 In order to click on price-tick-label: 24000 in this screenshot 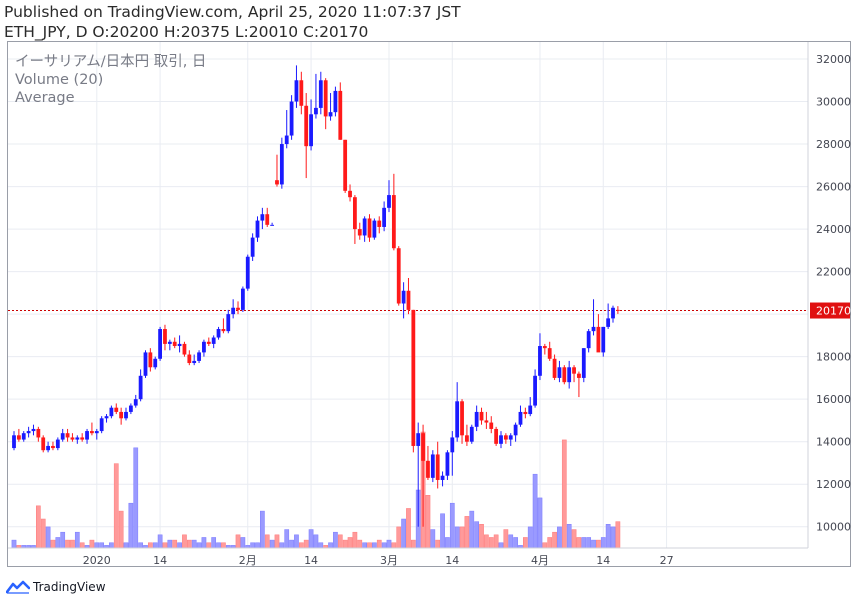, I will do `click(833, 229)`.